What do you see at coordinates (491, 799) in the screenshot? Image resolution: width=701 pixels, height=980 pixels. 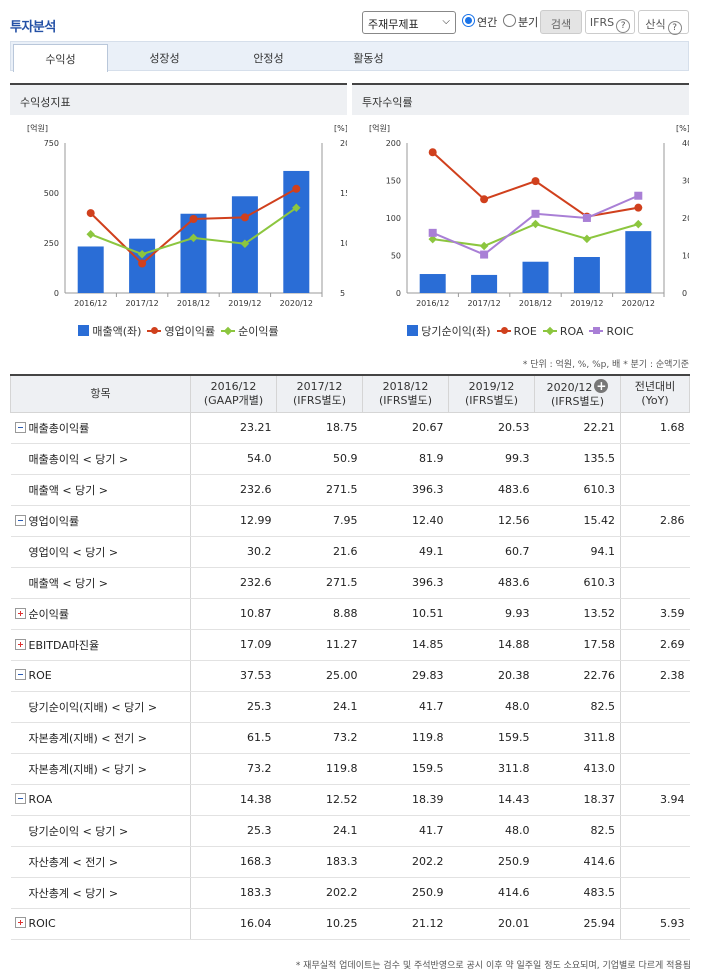 I see `table-cell: 14.43` at bounding box center [491, 799].